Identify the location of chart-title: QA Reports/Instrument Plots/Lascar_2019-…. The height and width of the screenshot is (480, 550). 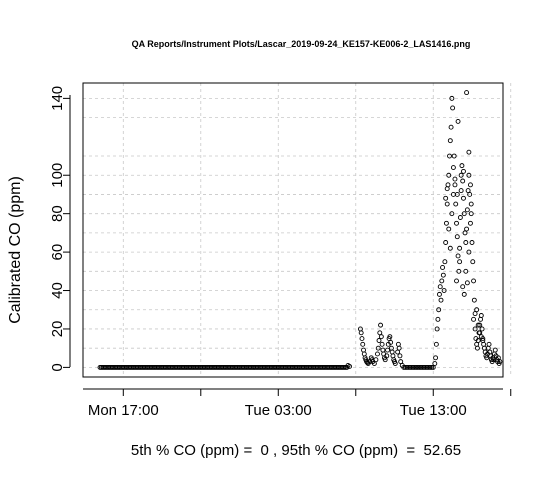
(301, 44).